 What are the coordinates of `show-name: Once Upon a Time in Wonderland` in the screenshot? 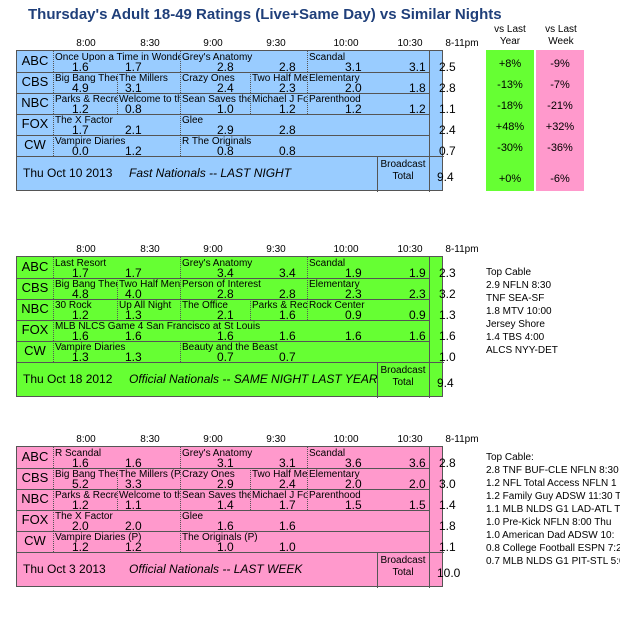 It's located at (117, 57).